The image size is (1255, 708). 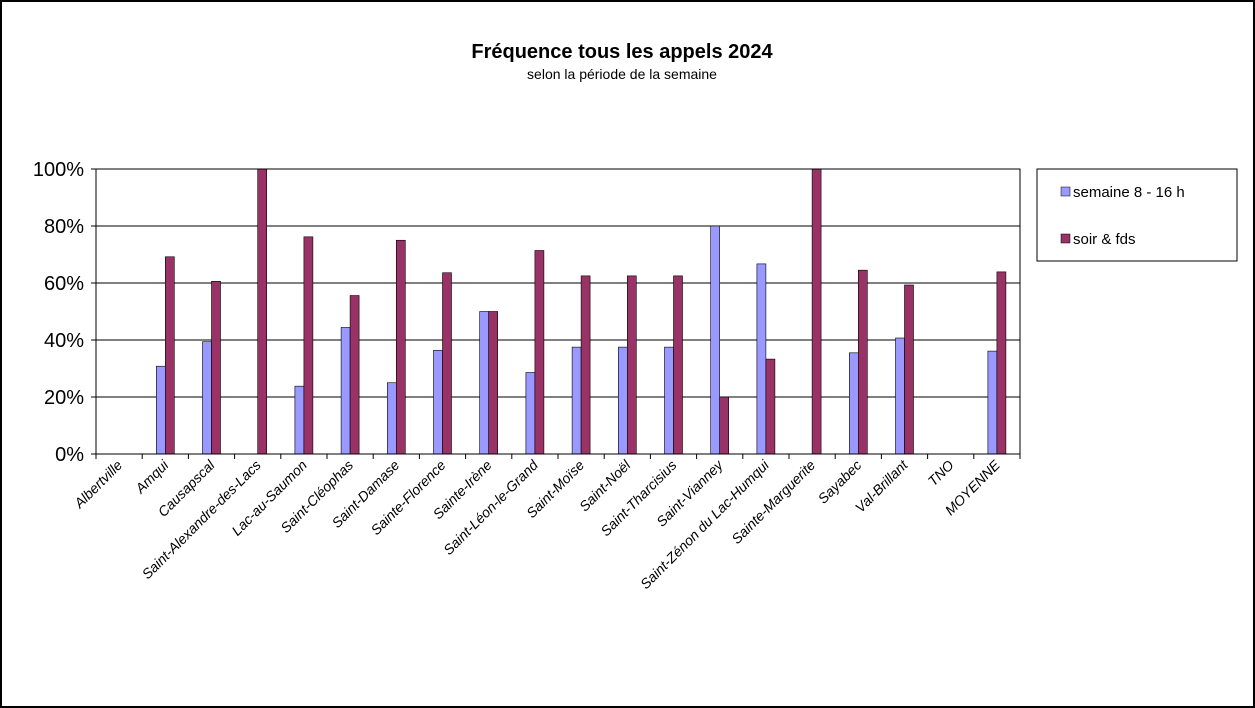 I want to click on legend-label-semaine: semaine 8 - 16 h, so click(x=1129, y=192).